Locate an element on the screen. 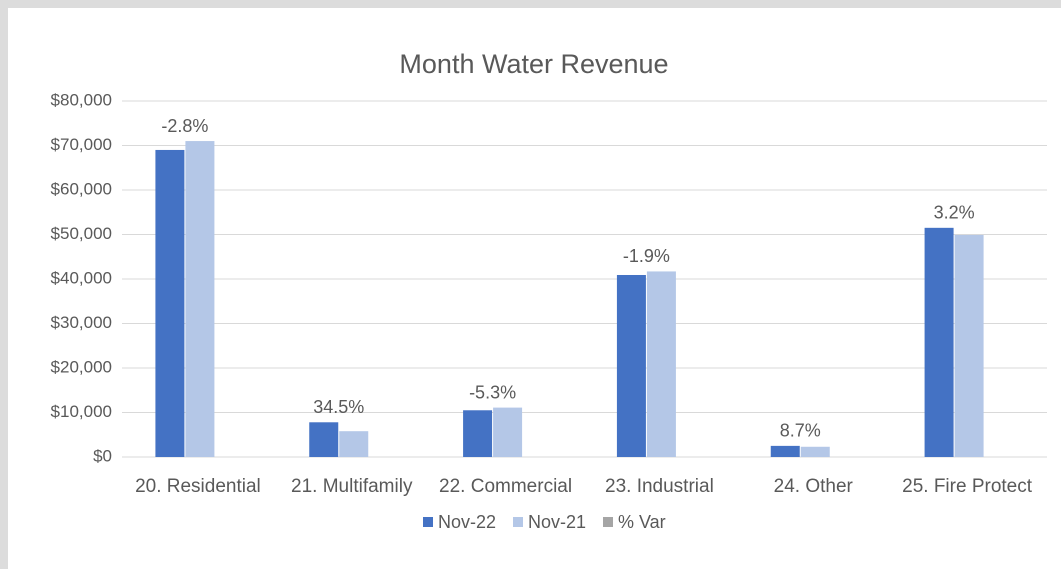  legend-label: % Var is located at coordinates (642, 522).